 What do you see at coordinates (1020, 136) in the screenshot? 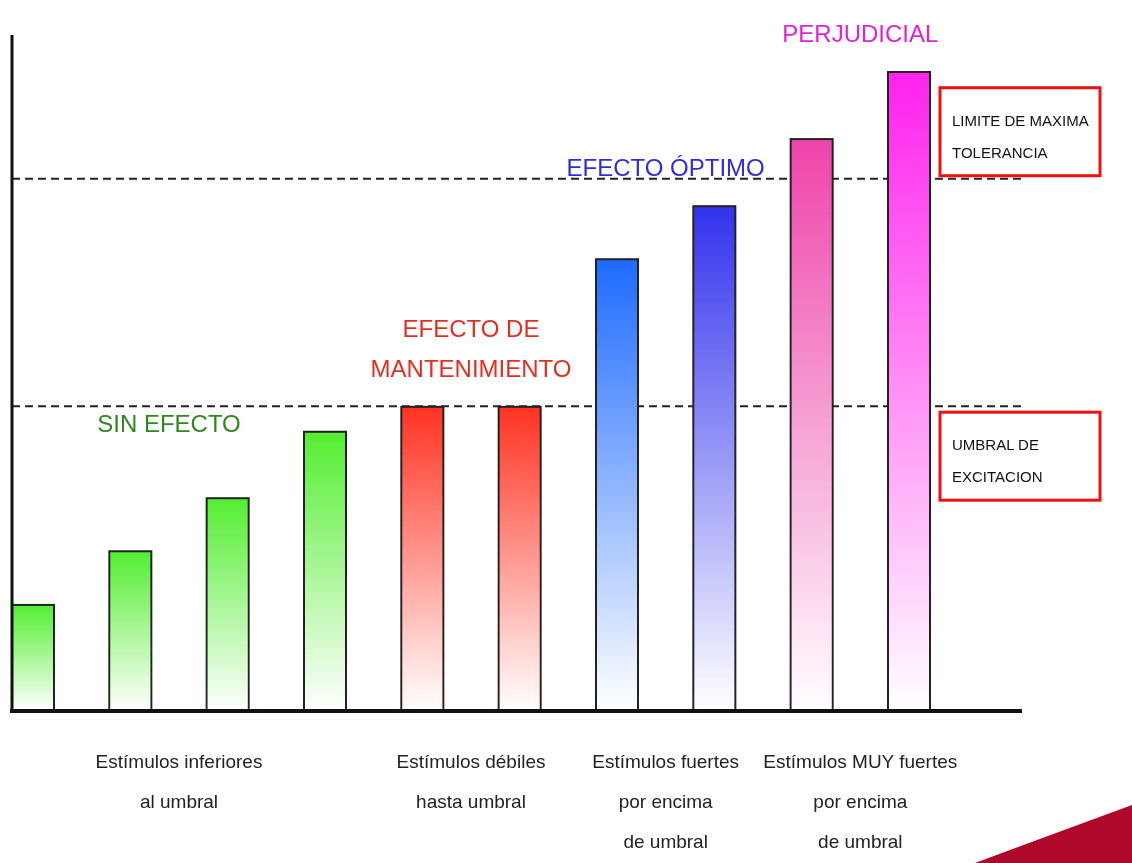
I see `ref-line-label: LIMITE DE MAXIMA TOLERANCIA` at bounding box center [1020, 136].